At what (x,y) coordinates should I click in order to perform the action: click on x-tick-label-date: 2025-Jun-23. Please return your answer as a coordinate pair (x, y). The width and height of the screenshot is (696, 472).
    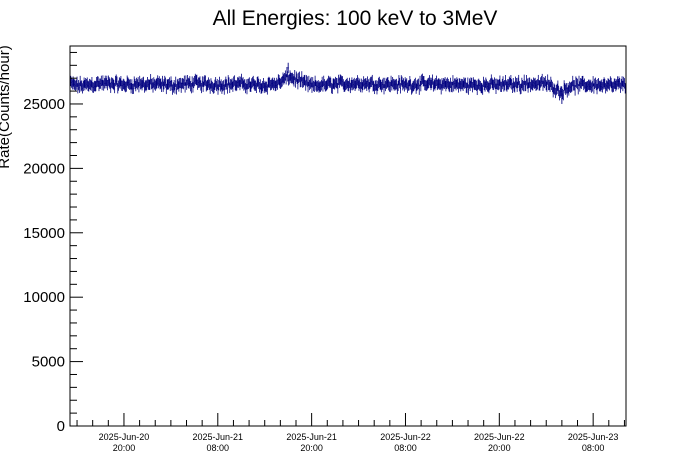
    Looking at the image, I should click on (593, 437).